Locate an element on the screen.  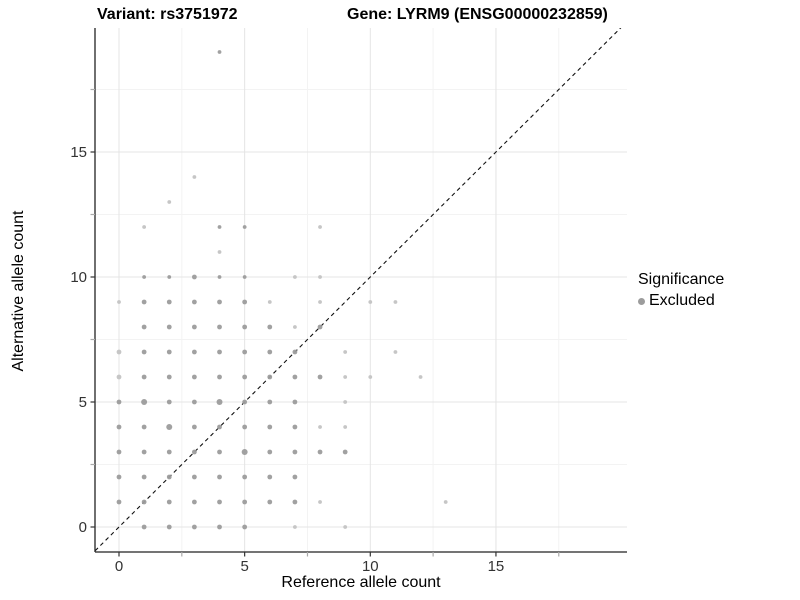
gene-title: Gene: LYRM9 (ENSG00000232859) is located at coordinates (477, 14).